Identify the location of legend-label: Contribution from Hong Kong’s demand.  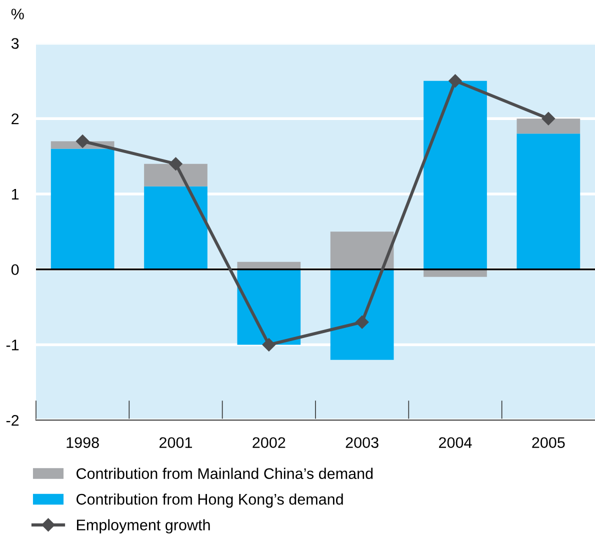
(209, 500).